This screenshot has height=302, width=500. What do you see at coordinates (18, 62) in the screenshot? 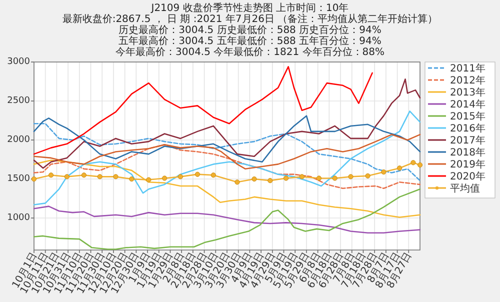
I see `y-tick-label: 3000` at bounding box center [18, 62].